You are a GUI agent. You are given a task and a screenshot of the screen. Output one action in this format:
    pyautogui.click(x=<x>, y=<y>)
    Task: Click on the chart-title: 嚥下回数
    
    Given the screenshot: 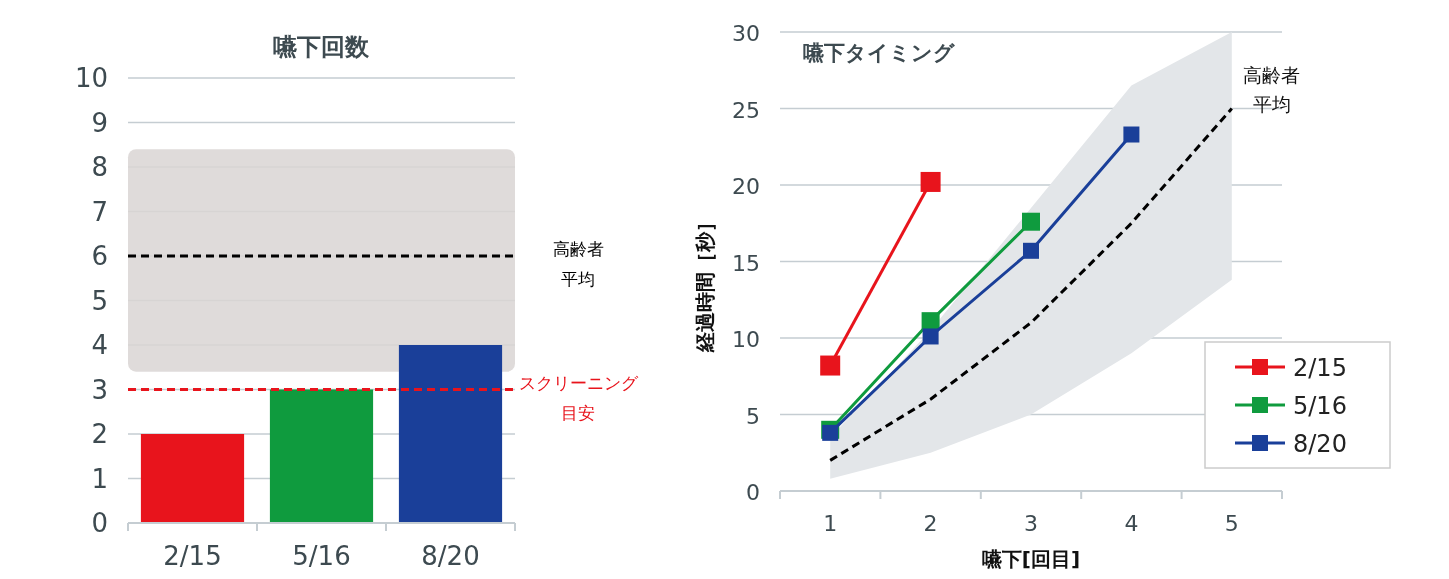 What is the action you would take?
    pyautogui.click(x=321, y=47)
    